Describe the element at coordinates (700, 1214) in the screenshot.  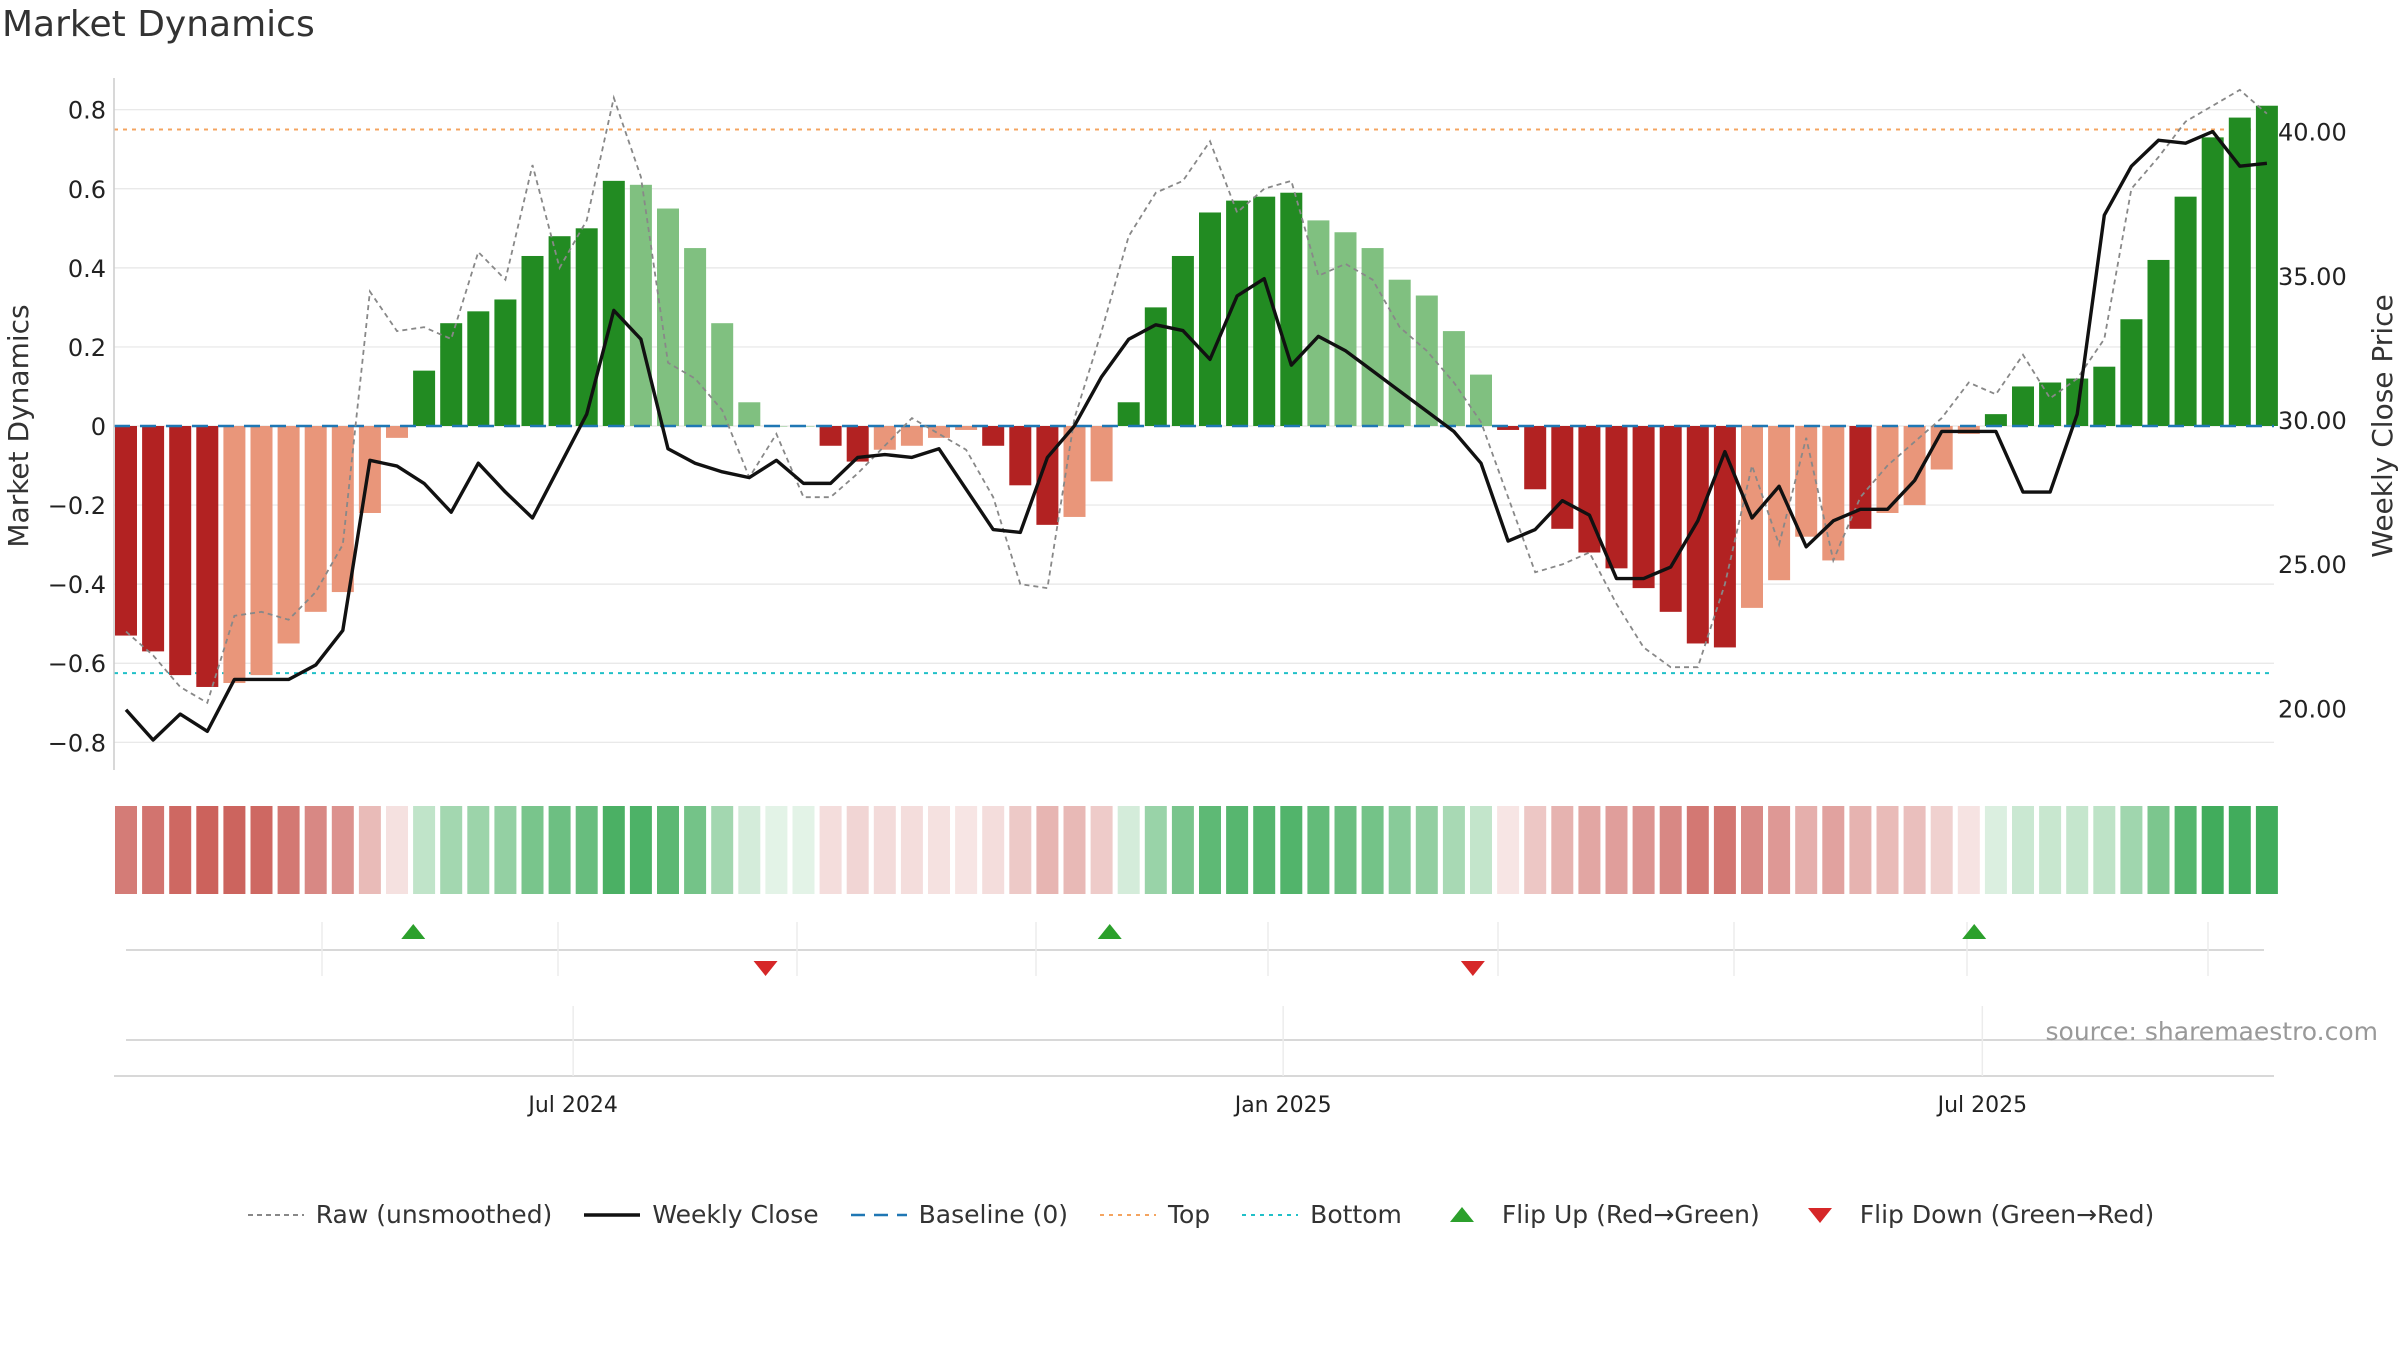
I see `legend-item-close: Weekly Close` at that location.